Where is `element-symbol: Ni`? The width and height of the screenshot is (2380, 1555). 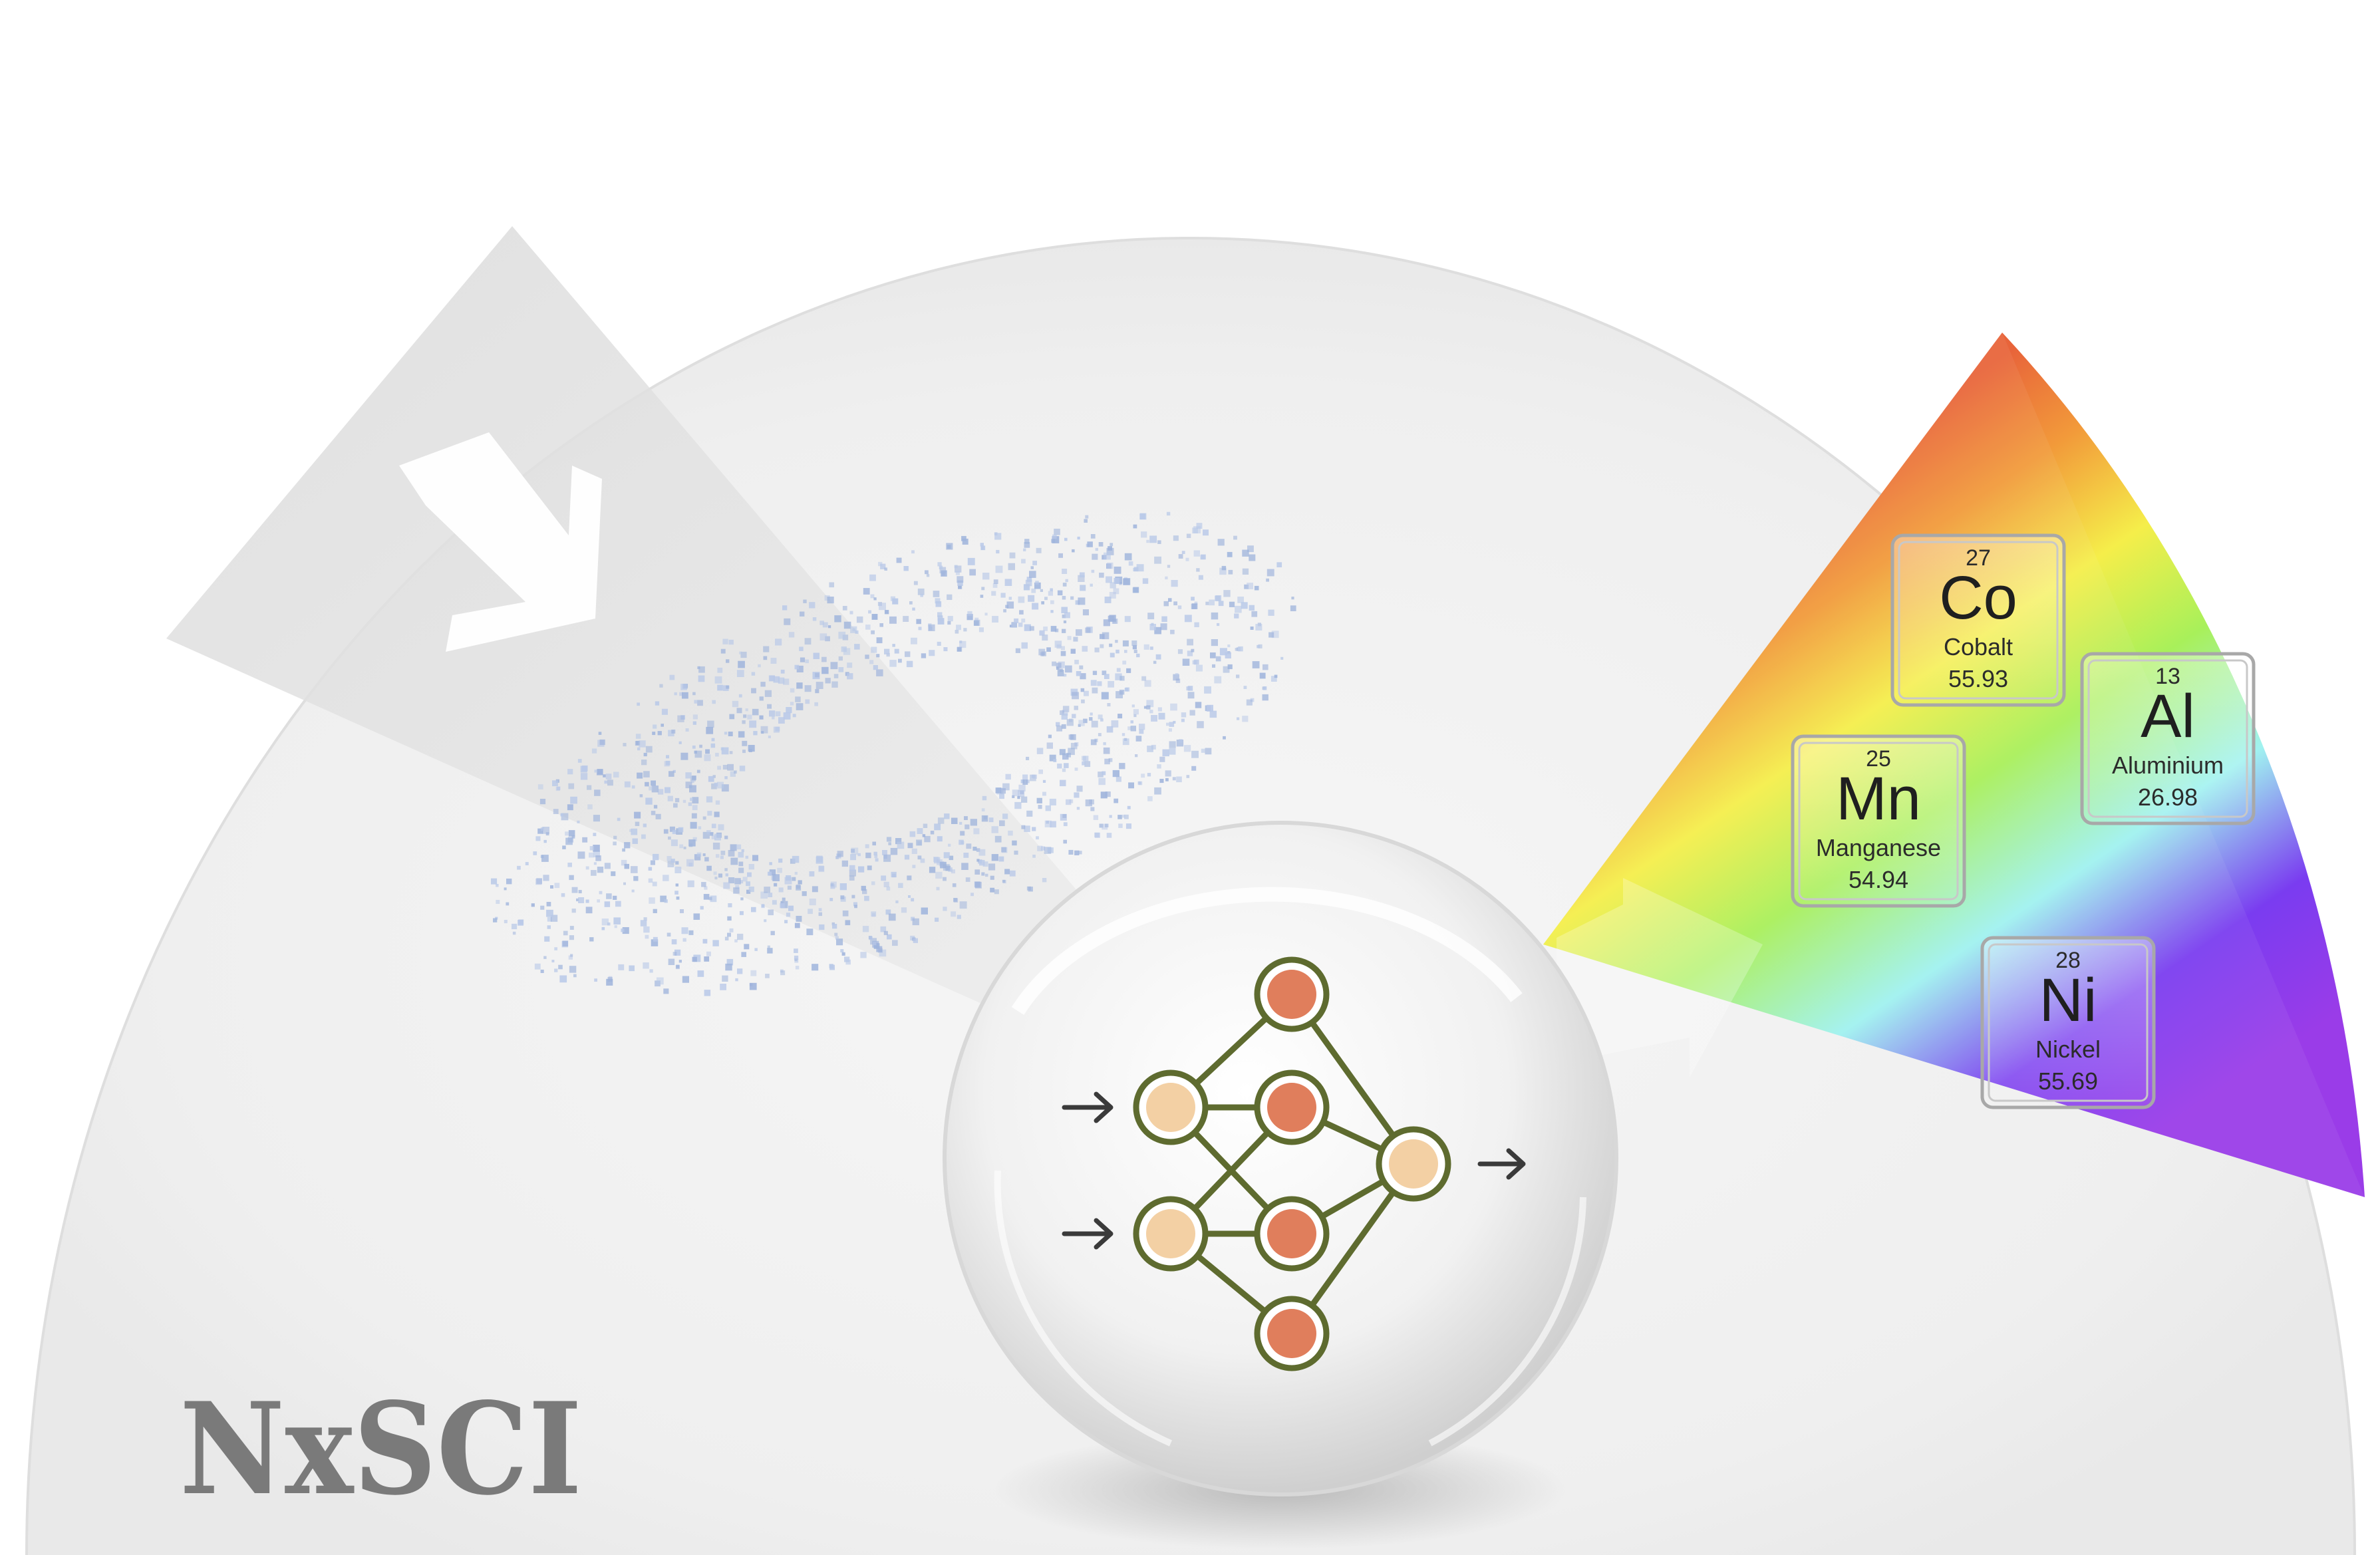
element-symbol: Ni is located at coordinates (2068, 1000).